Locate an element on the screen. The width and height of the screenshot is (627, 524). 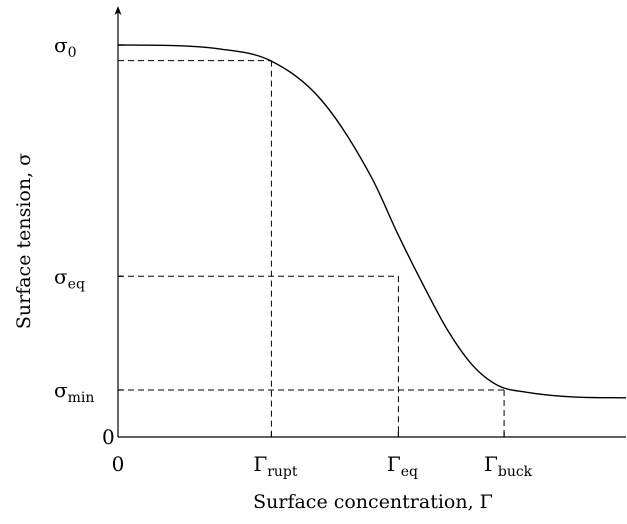
y-tick-label-eq-symbol: σ is located at coordinates (61, 276).